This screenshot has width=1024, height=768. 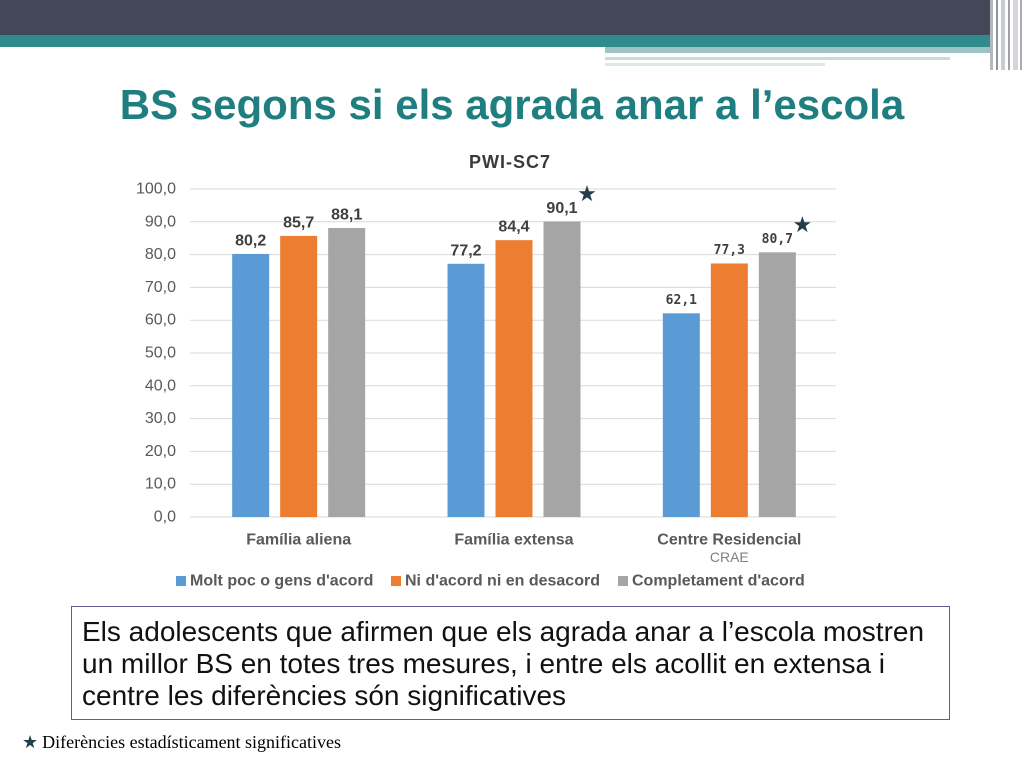 I want to click on legend-label: Ni d'acord ni en desacord, so click(x=502, y=581).